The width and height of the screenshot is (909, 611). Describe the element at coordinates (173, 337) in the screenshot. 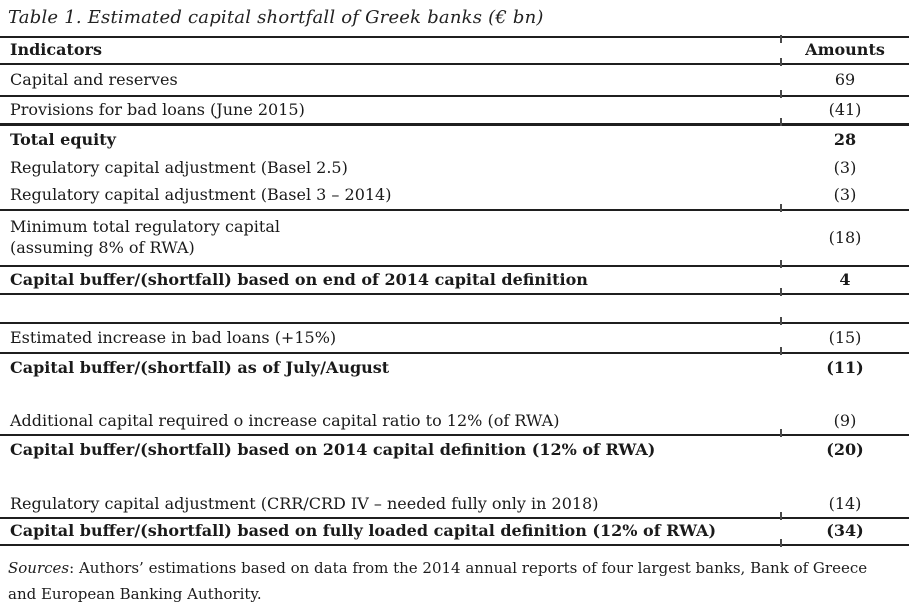

I see `row-label: Estimated increase in bad loans (+15%)` at that location.